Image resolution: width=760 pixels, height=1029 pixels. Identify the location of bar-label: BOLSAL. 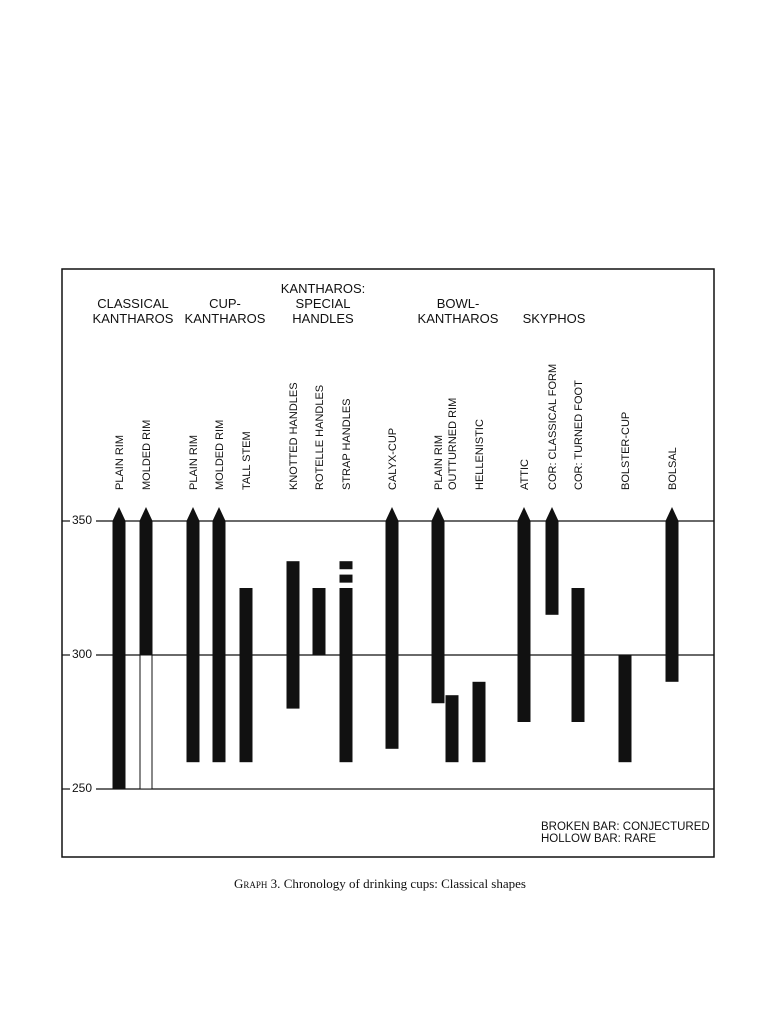
(673, 468).